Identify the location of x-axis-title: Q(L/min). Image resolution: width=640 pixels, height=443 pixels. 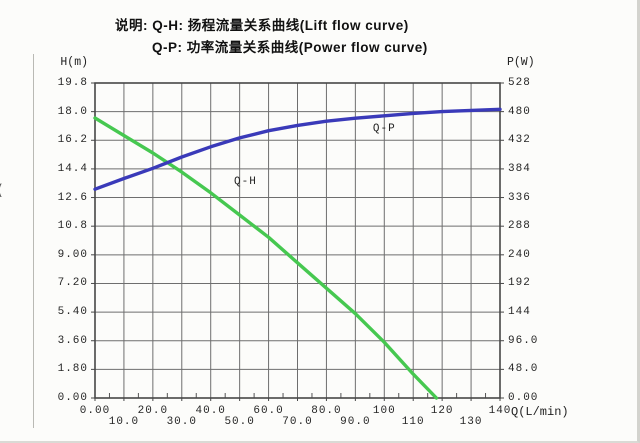
(540, 412).